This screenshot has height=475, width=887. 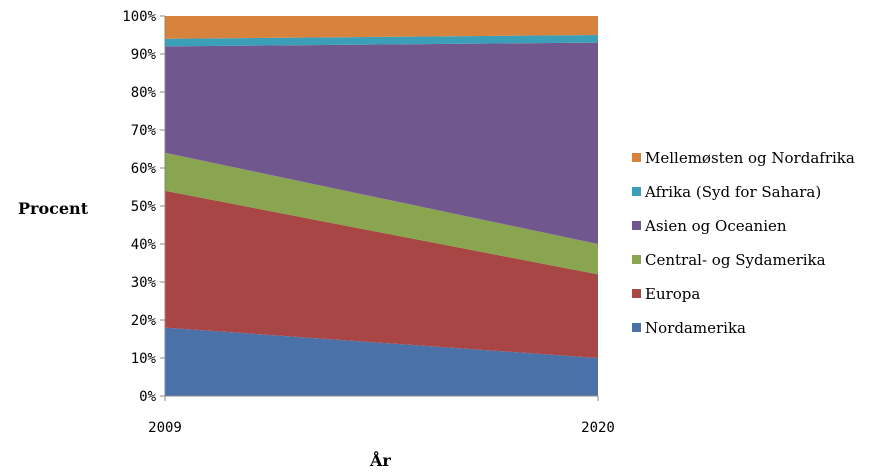 What do you see at coordinates (735, 260) in the screenshot?
I see `legend-label: Central- og Sydamerika` at bounding box center [735, 260].